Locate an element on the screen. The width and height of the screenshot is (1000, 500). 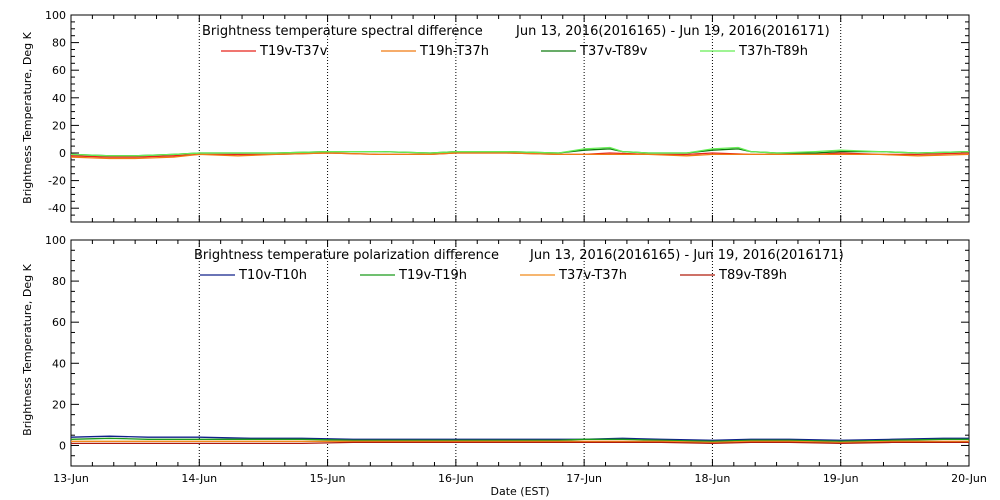
legend: T19v-T37v T19h-T37h T37v-T89v T37h-T89h is located at coordinates (514, 51).